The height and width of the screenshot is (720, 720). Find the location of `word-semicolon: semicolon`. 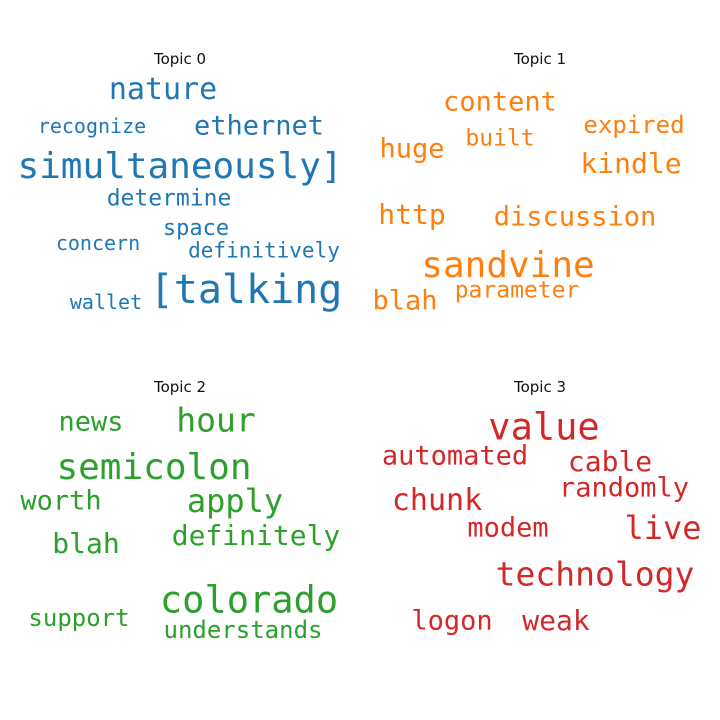

word-semicolon: semicolon is located at coordinates (154, 467).